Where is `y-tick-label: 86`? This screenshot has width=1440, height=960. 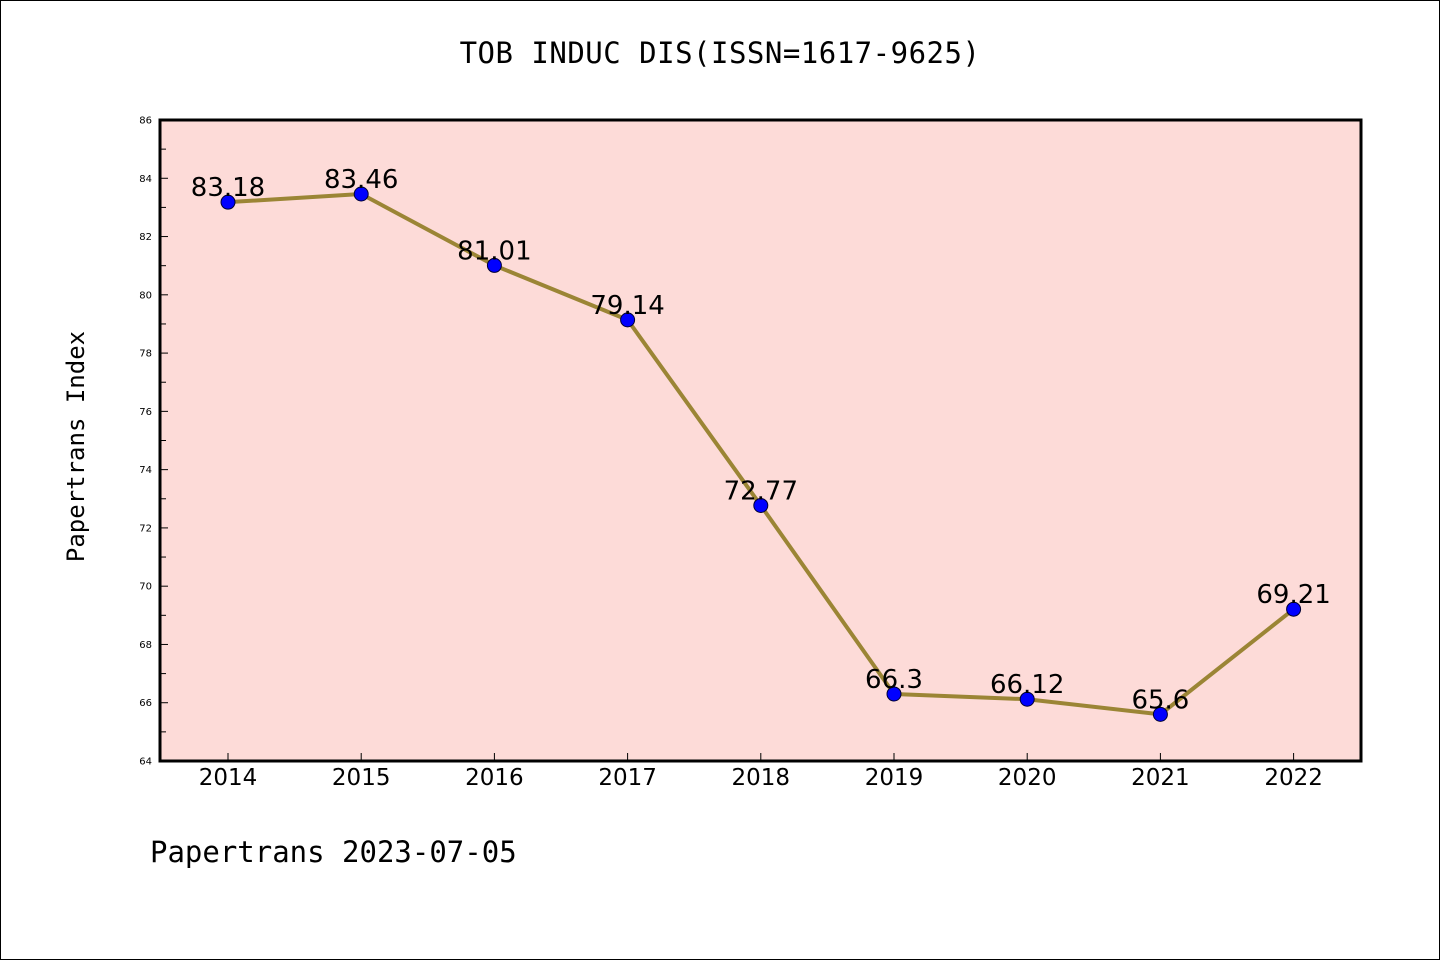
y-tick-label: 86 is located at coordinates (145, 121).